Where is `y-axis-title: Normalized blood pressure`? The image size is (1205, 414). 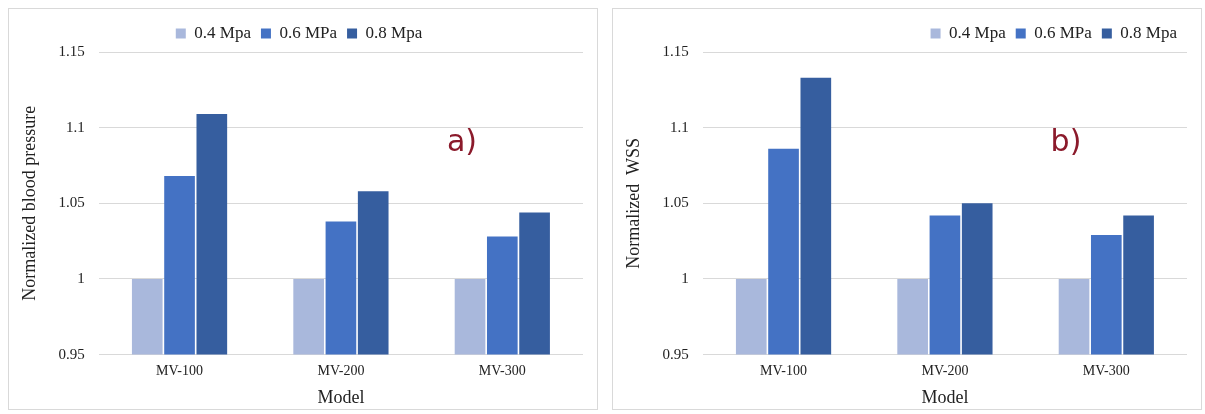
y-axis-title: Normalized blood pressure is located at coordinates (28, 203).